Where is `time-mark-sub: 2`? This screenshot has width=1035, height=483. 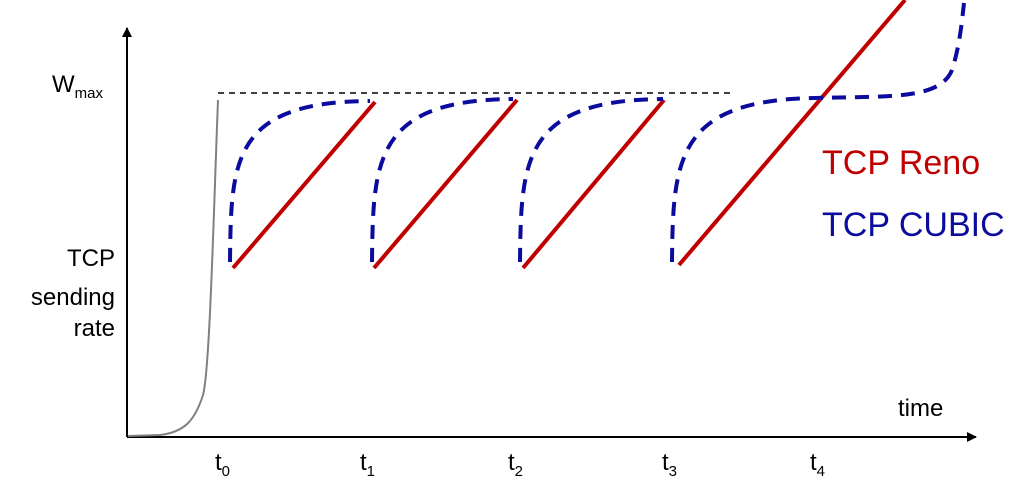
time-mark-sub: 2 is located at coordinates (519, 471).